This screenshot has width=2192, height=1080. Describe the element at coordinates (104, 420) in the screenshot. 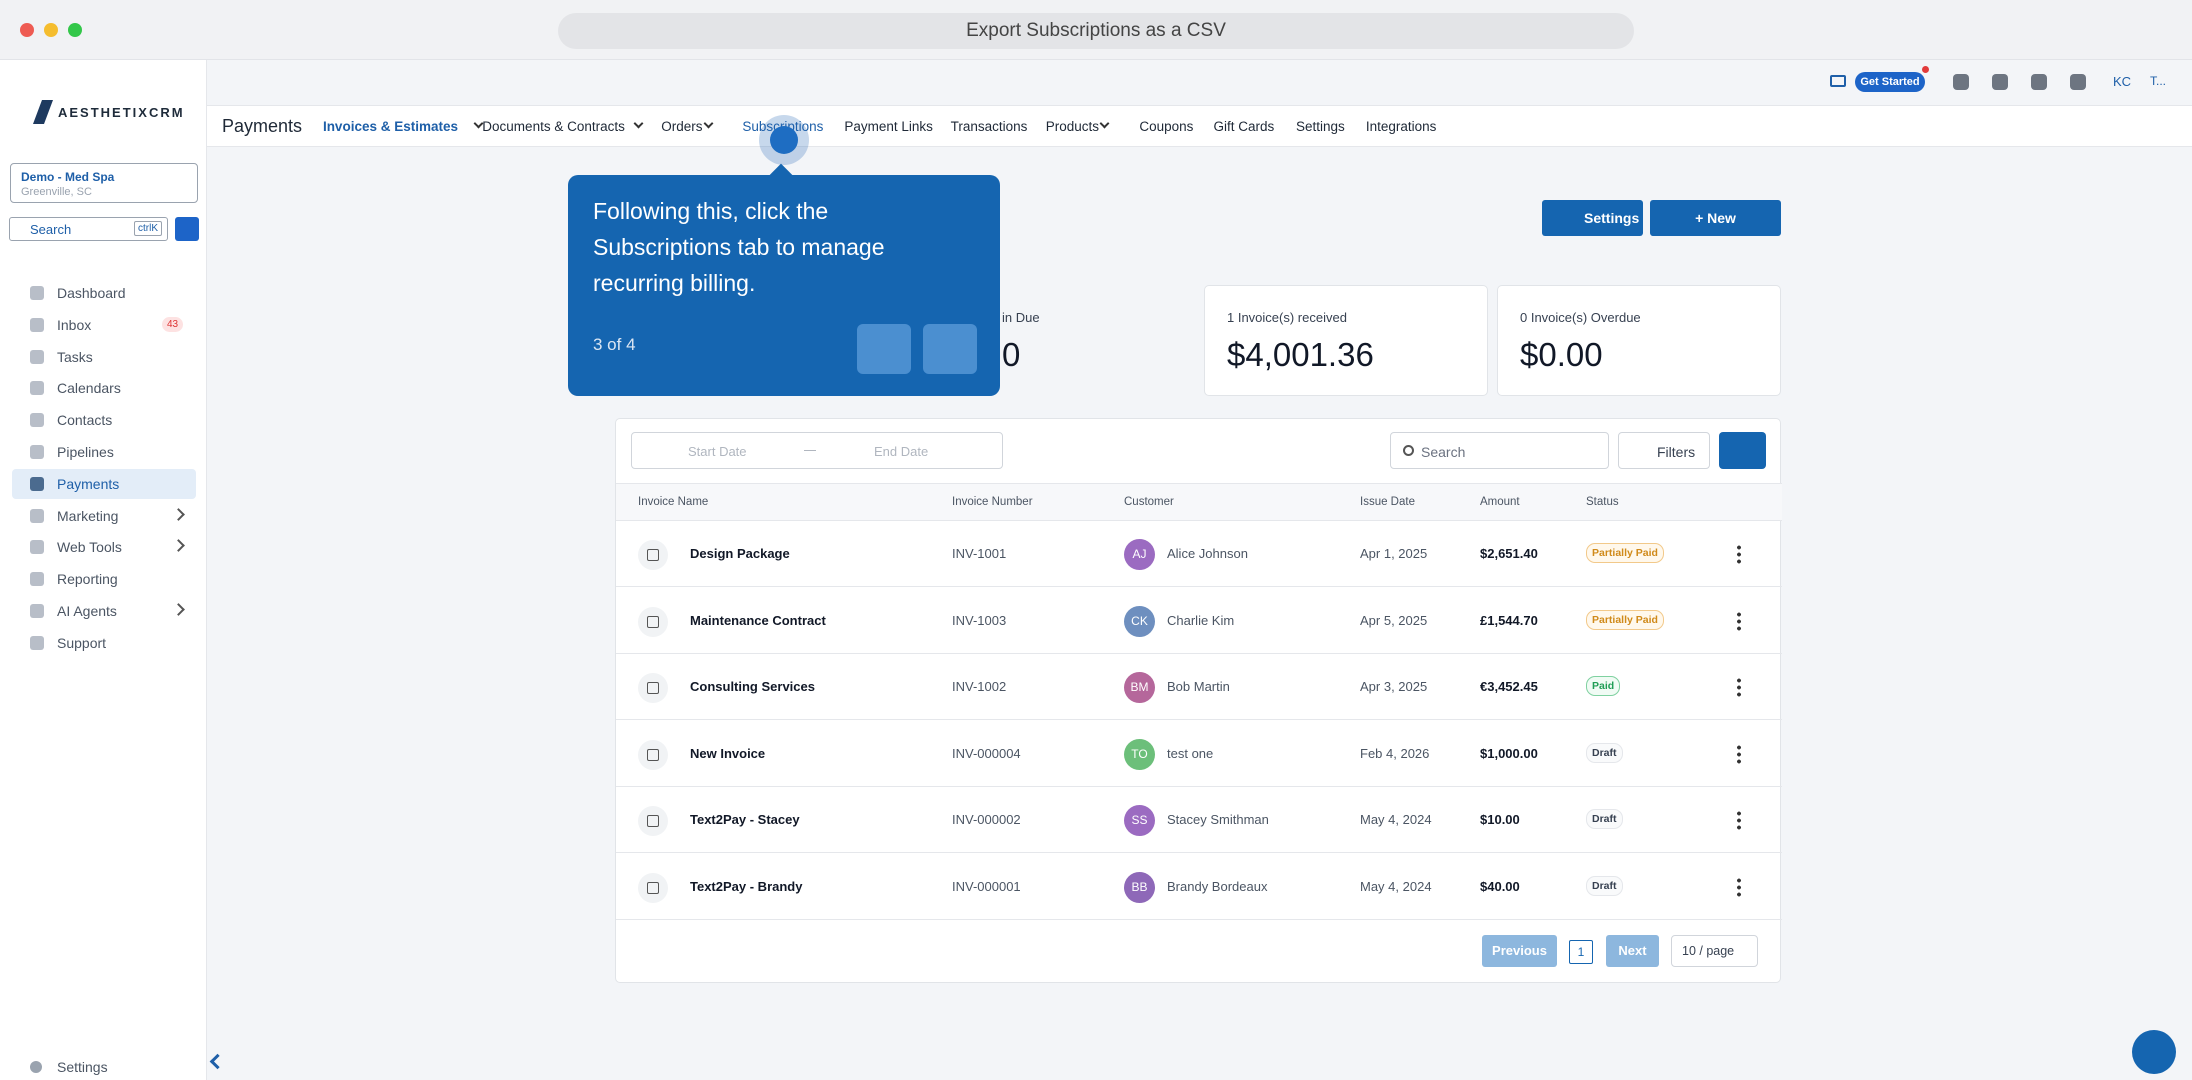

I see `sidebar-item: Contacts` at that location.